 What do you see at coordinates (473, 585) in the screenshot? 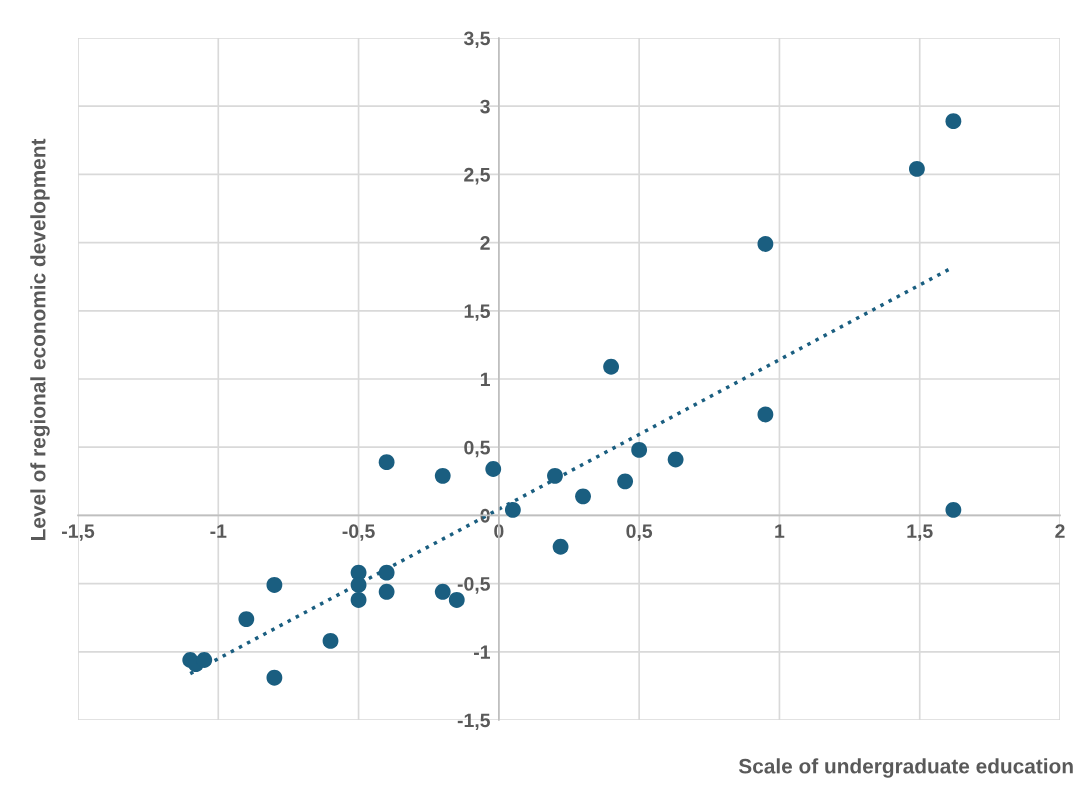
I see `y-tick-label: -0,5` at bounding box center [473, 585].